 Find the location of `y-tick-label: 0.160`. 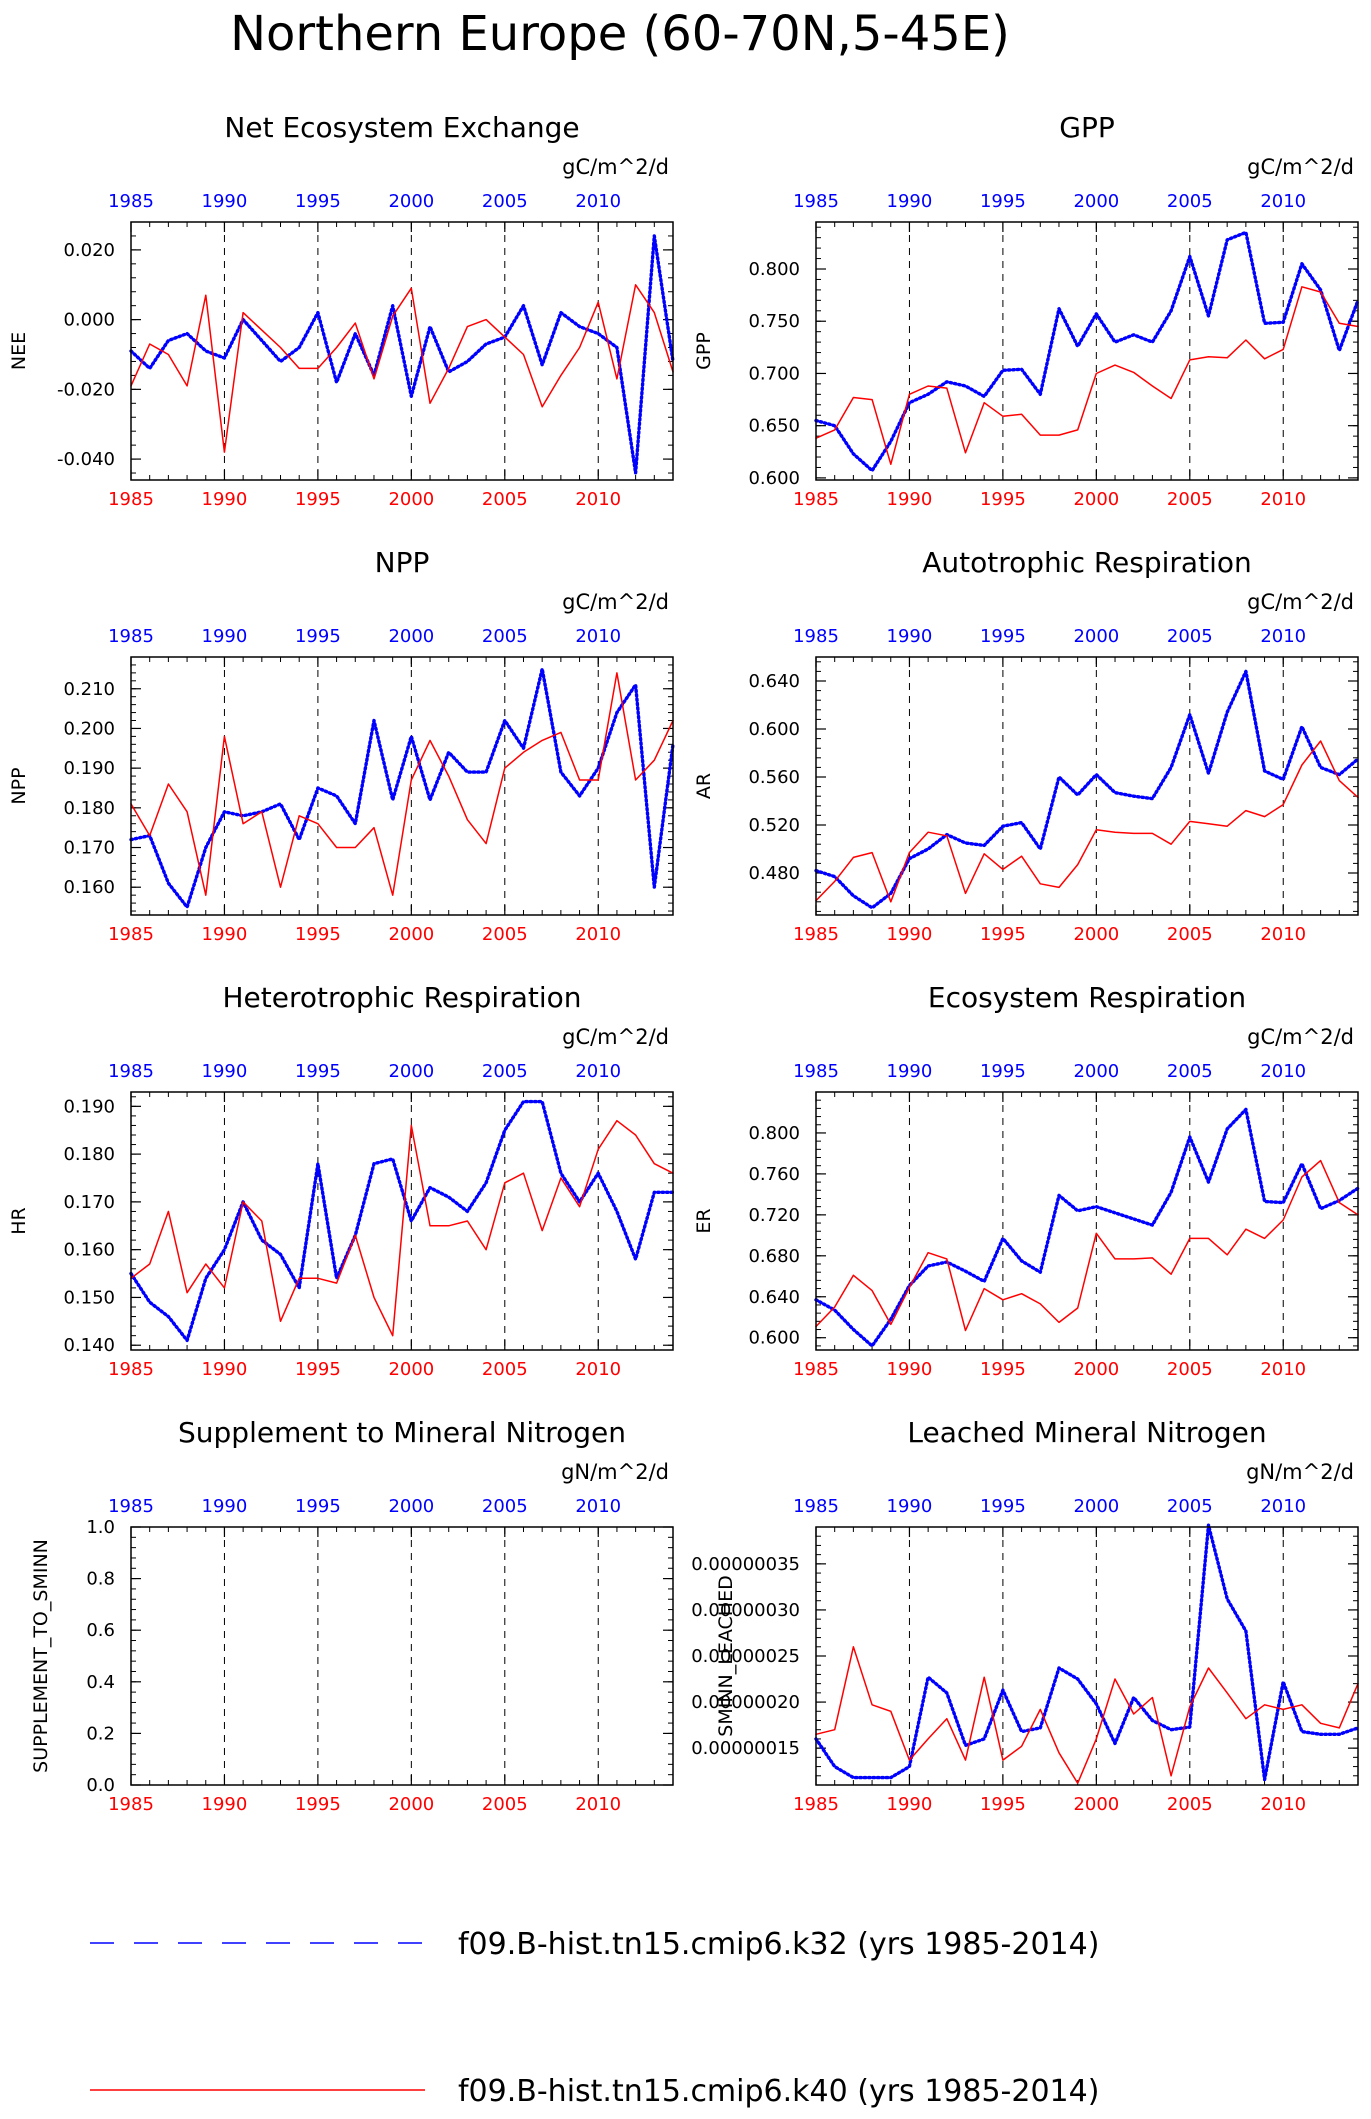

y-tick-label: 0.160 is located at coordinates (89, 887).